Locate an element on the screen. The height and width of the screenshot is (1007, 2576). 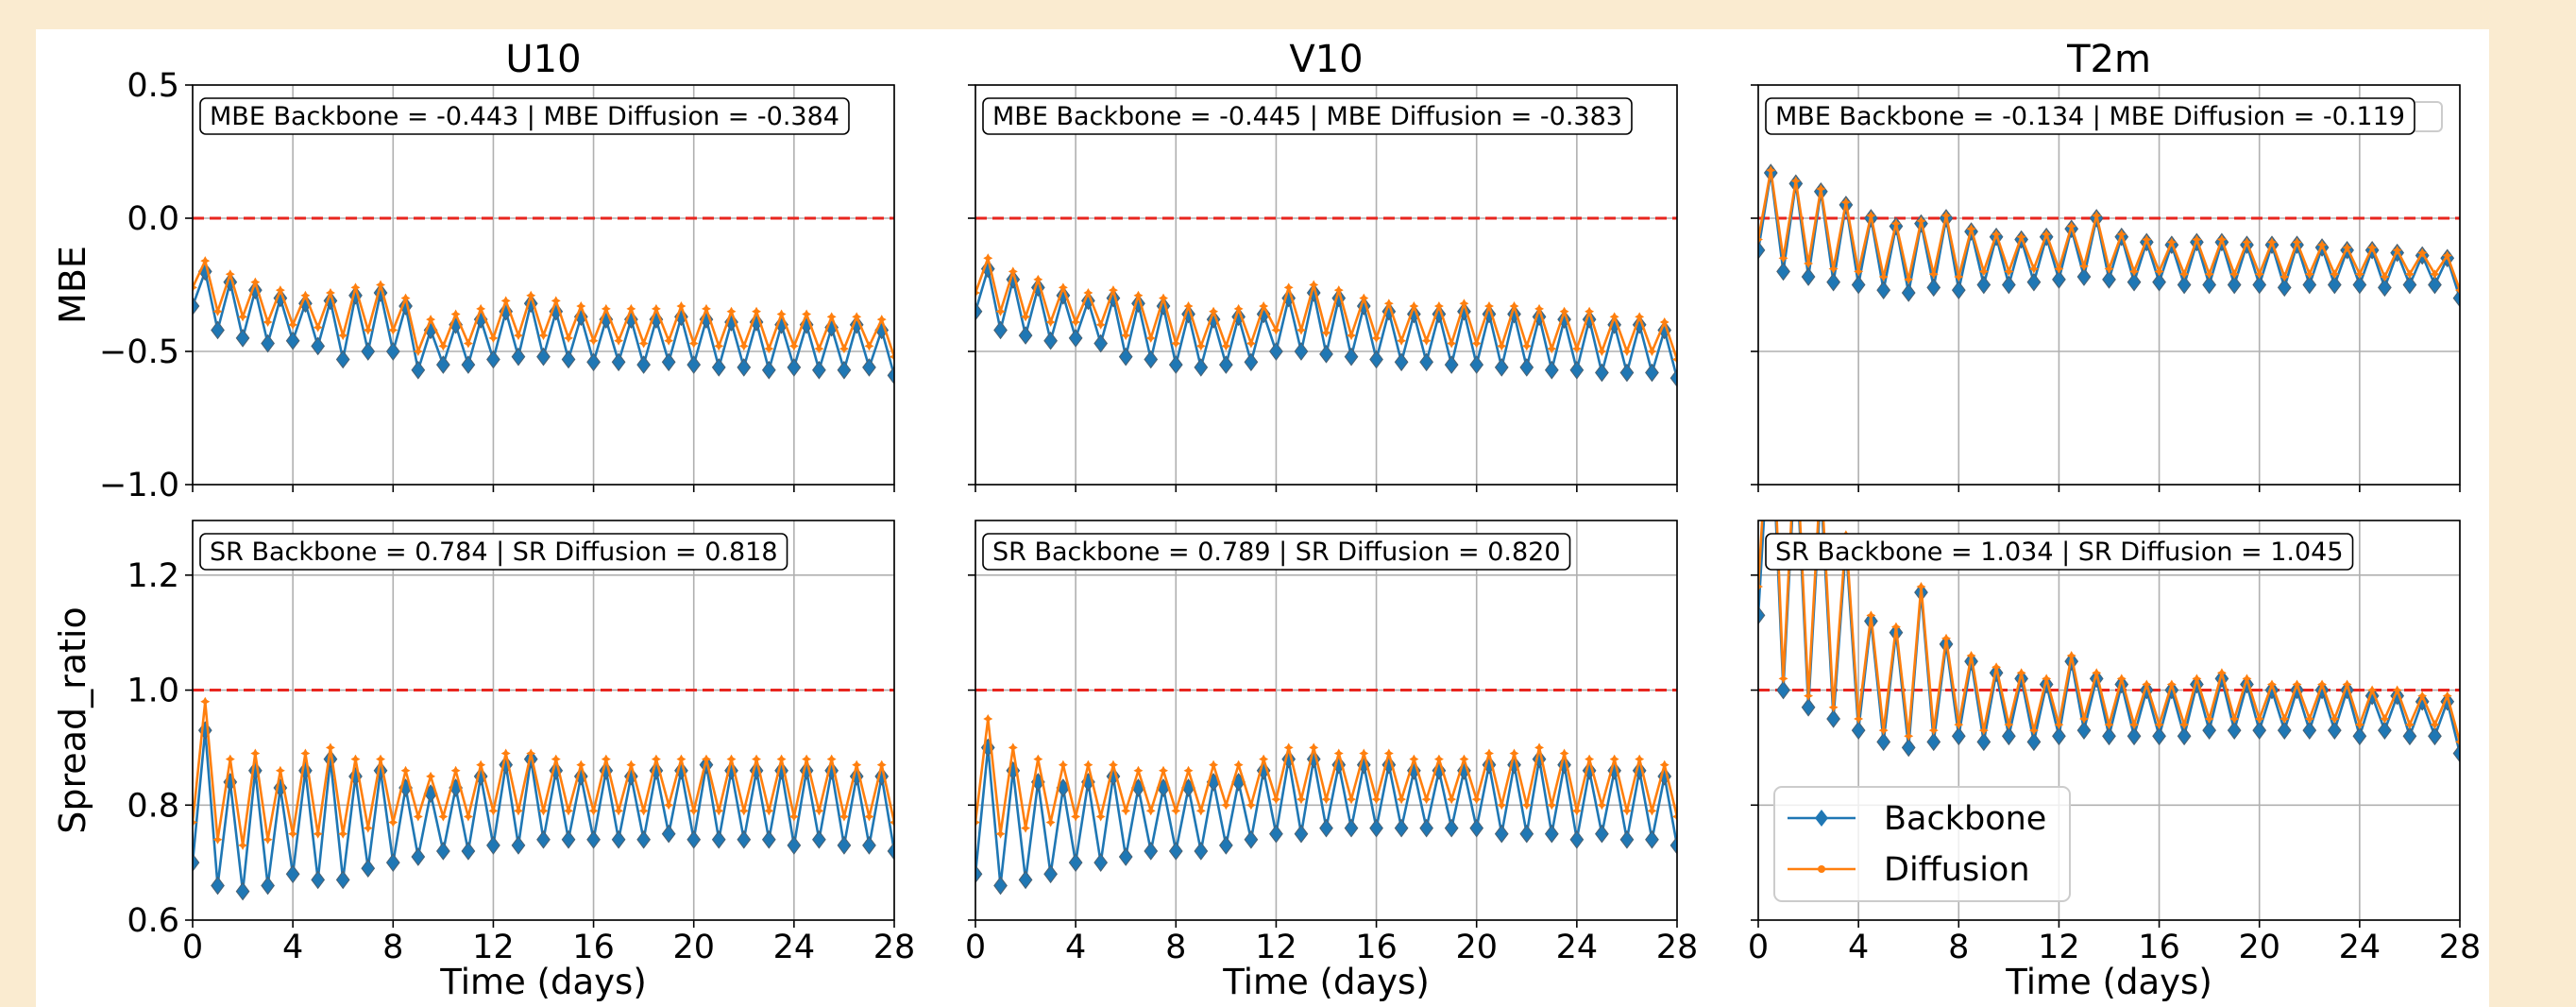
legend: Backbone Diffusion is located at coordinates (1922, 844).